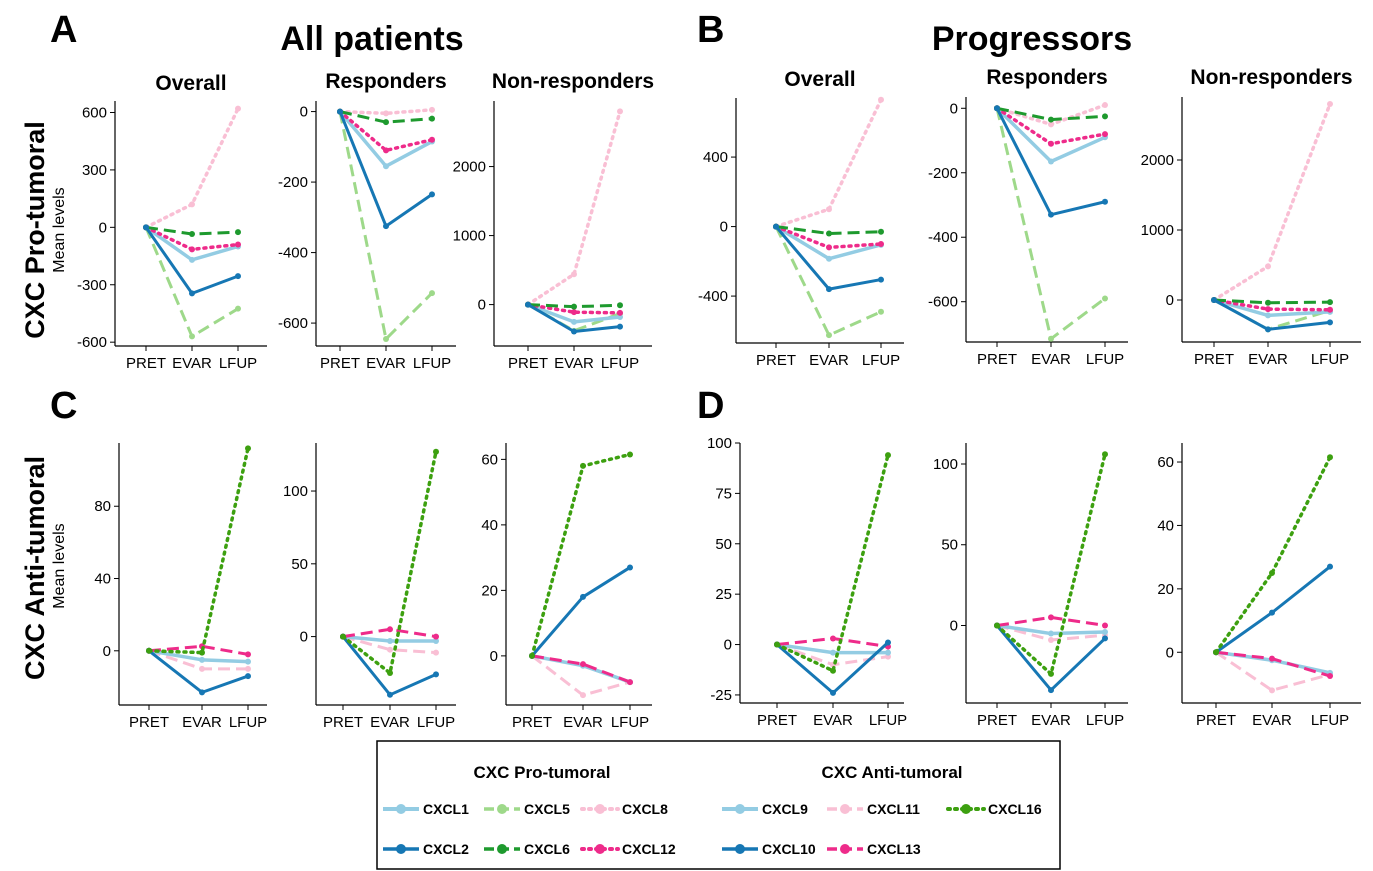 Image resolution: width=1373 pixels, height=871 pixels. I want to click on row-label-anti-tumoral: CXC Anti-tumoral, so click(35, 568).